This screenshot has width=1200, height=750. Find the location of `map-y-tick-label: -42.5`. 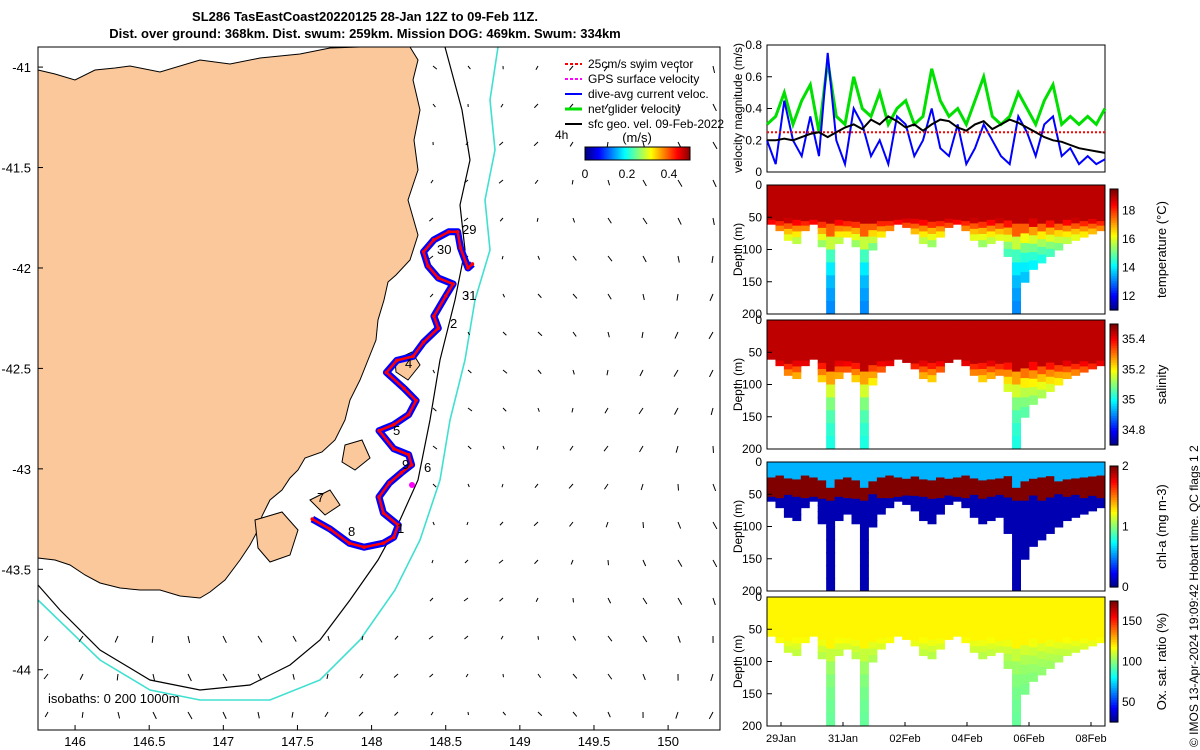

map-y-tick-label: -42.5 is located at coordinates (16, 368).